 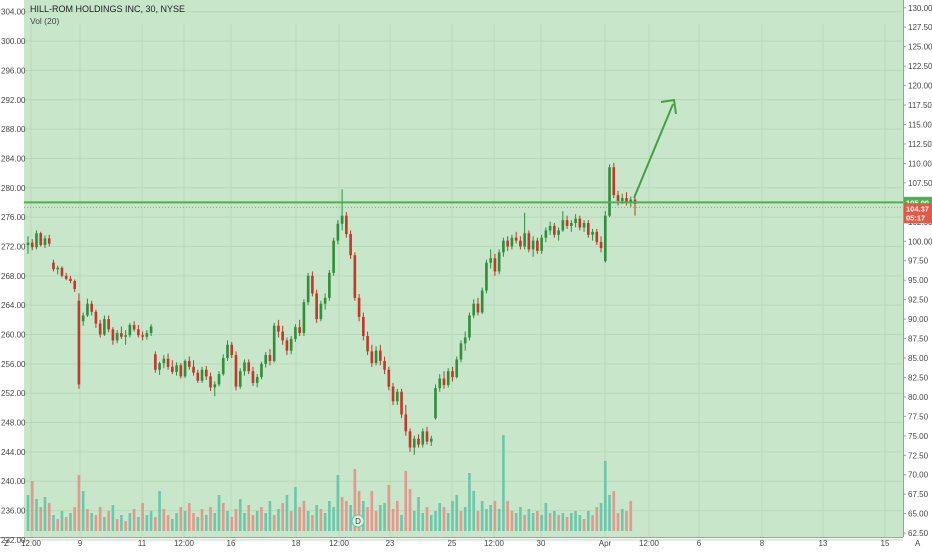 What do you see at coordinates (918, 280) in the screenshot?
I see `right-axis-tick: 95.00` at bounding box center [918, 280].